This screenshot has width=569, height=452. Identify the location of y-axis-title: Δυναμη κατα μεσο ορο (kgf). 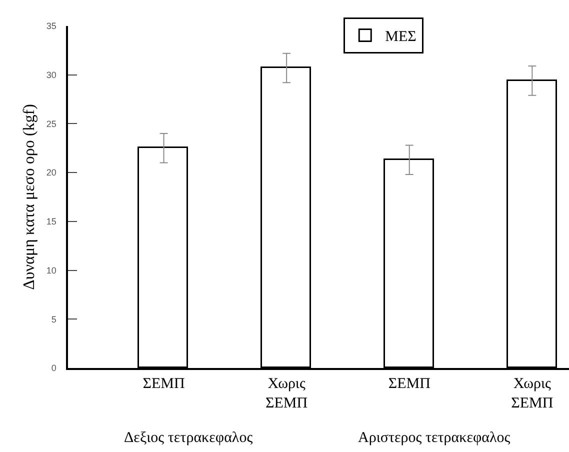
(29, 197).